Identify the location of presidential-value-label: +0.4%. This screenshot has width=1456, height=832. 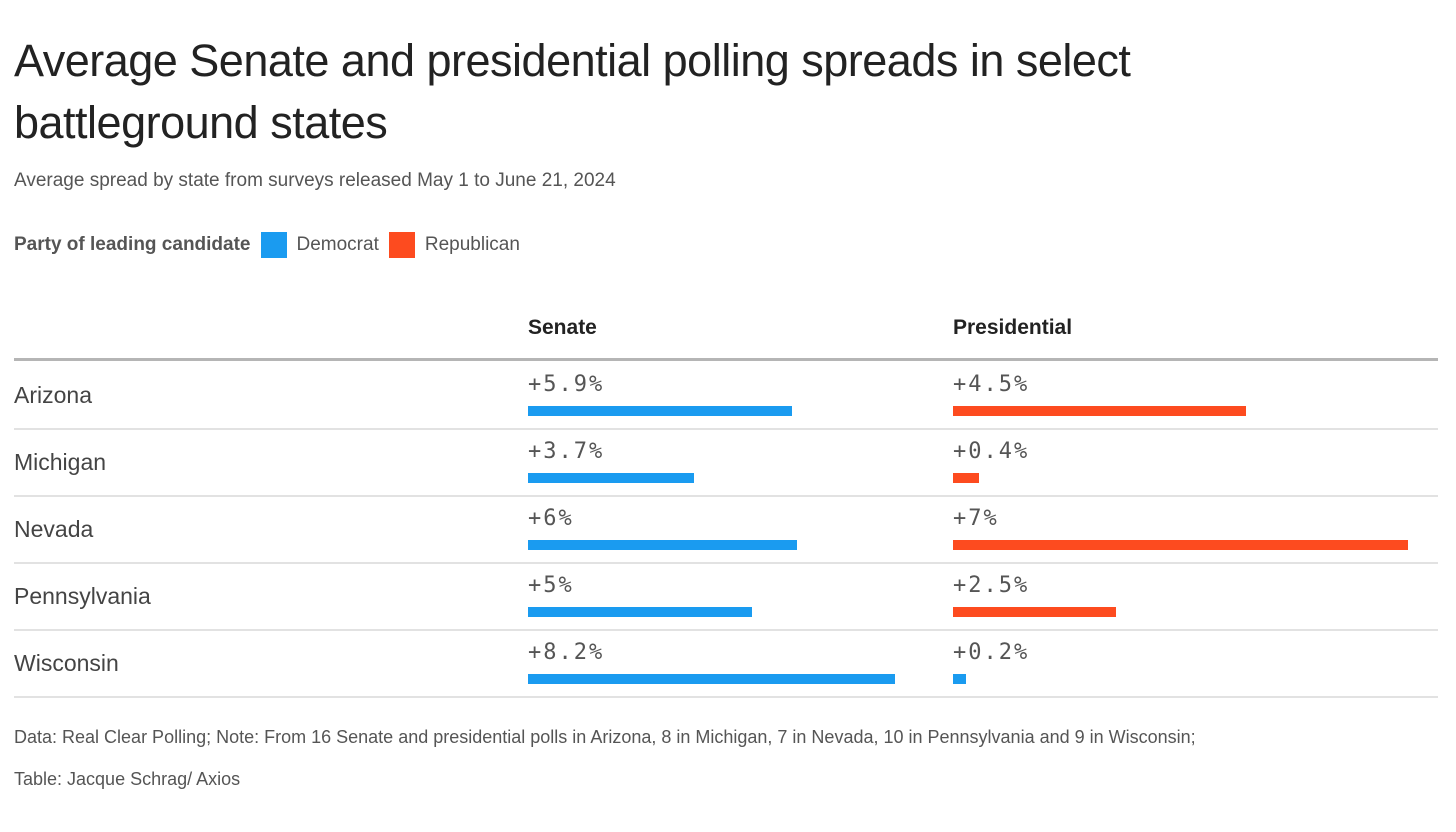
(991, 451).